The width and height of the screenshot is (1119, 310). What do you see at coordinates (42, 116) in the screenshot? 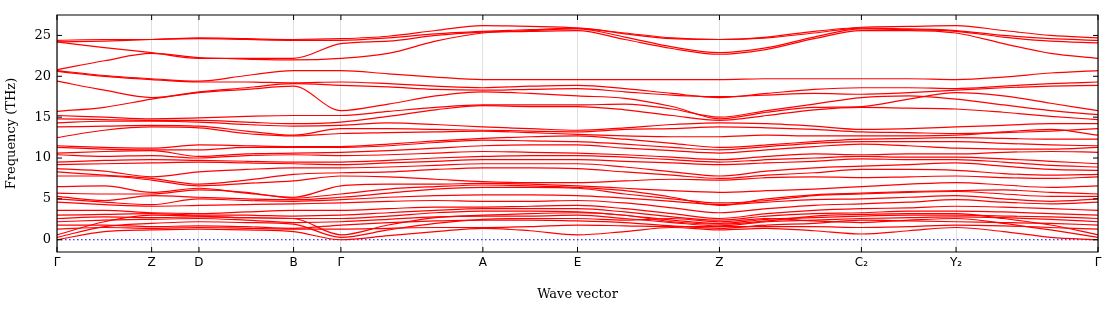
I see `y-tick-label: 15` at bounding box center [42, 116].